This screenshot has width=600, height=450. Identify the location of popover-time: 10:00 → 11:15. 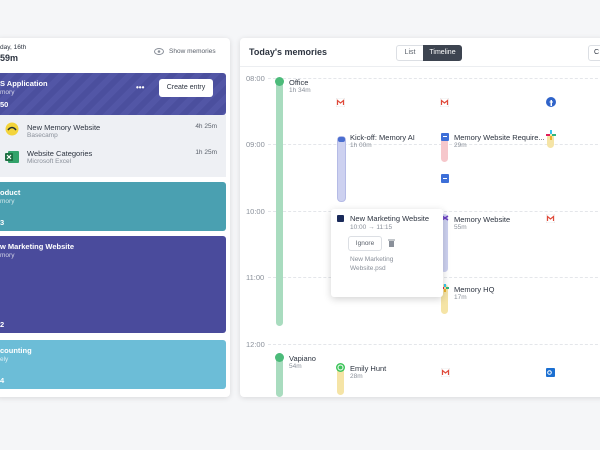
(371, 227).